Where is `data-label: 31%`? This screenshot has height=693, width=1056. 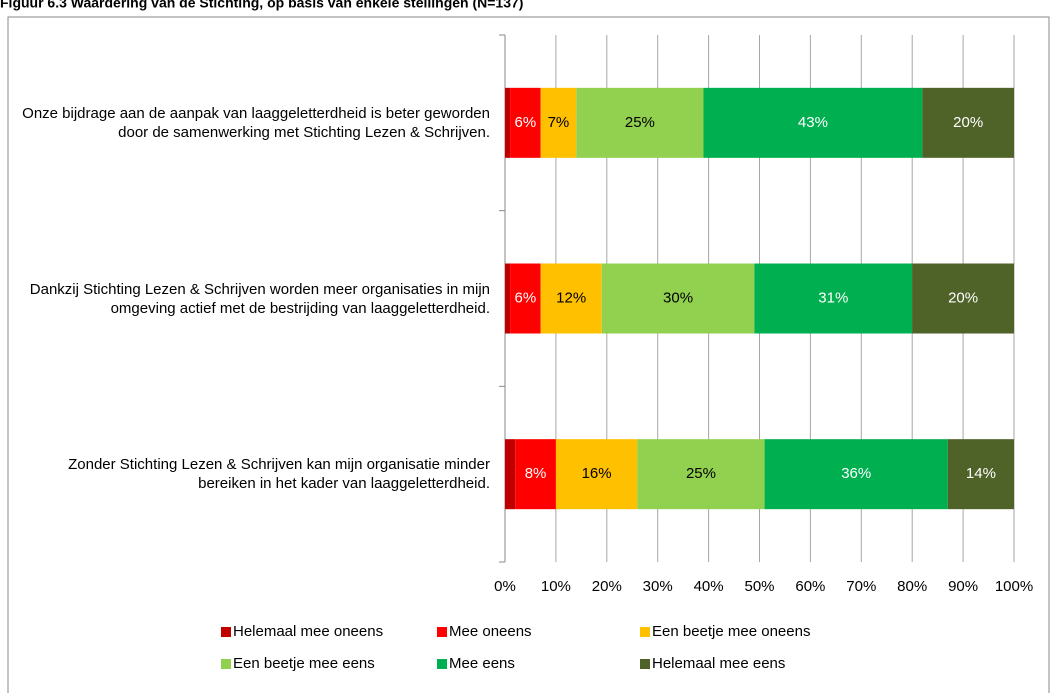
data-label: 31% is located at coordinates (833, 297).